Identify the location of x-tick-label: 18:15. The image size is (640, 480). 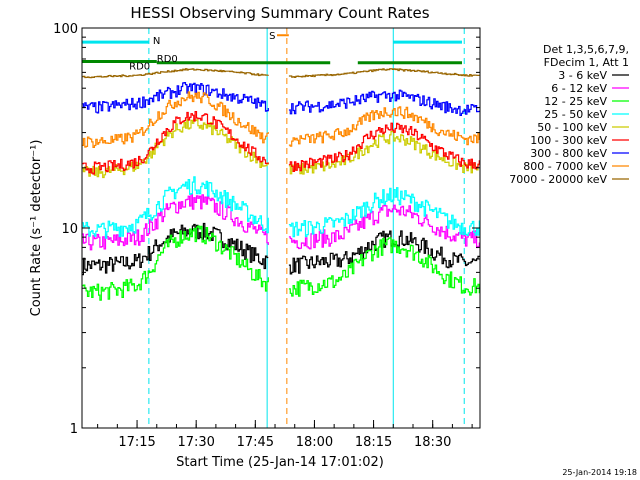
(373, 442).